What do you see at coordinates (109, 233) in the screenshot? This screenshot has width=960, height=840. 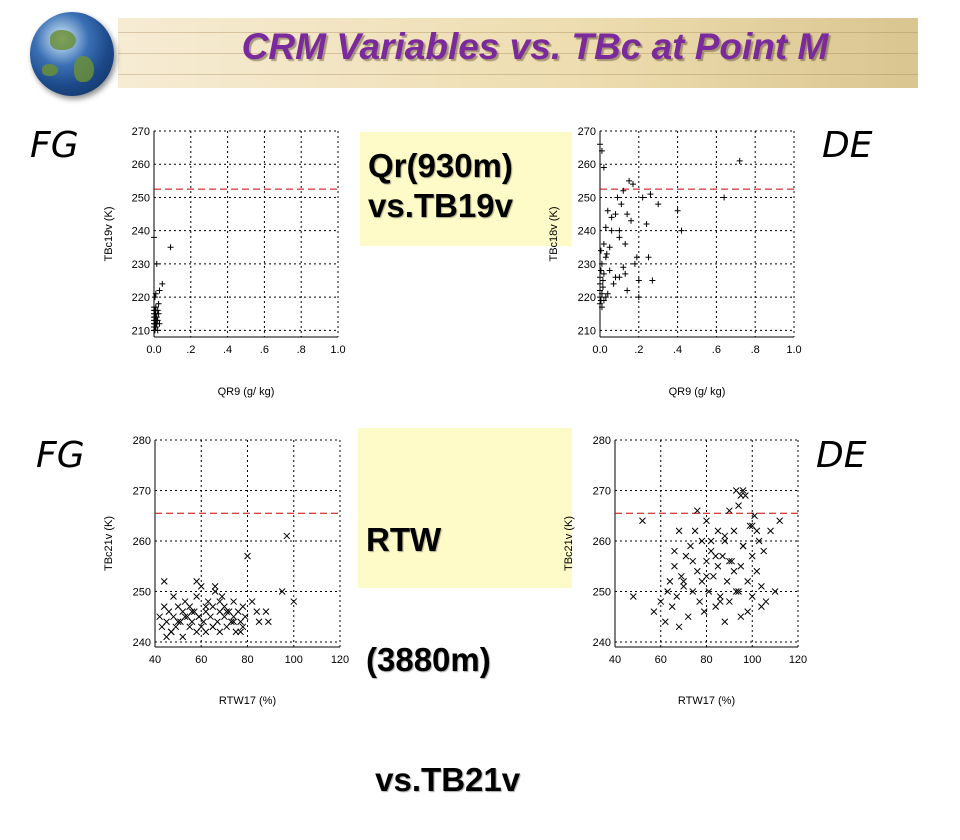 I see `y-axis-label: TBc19v (K)` at bounding box center [109, 233].